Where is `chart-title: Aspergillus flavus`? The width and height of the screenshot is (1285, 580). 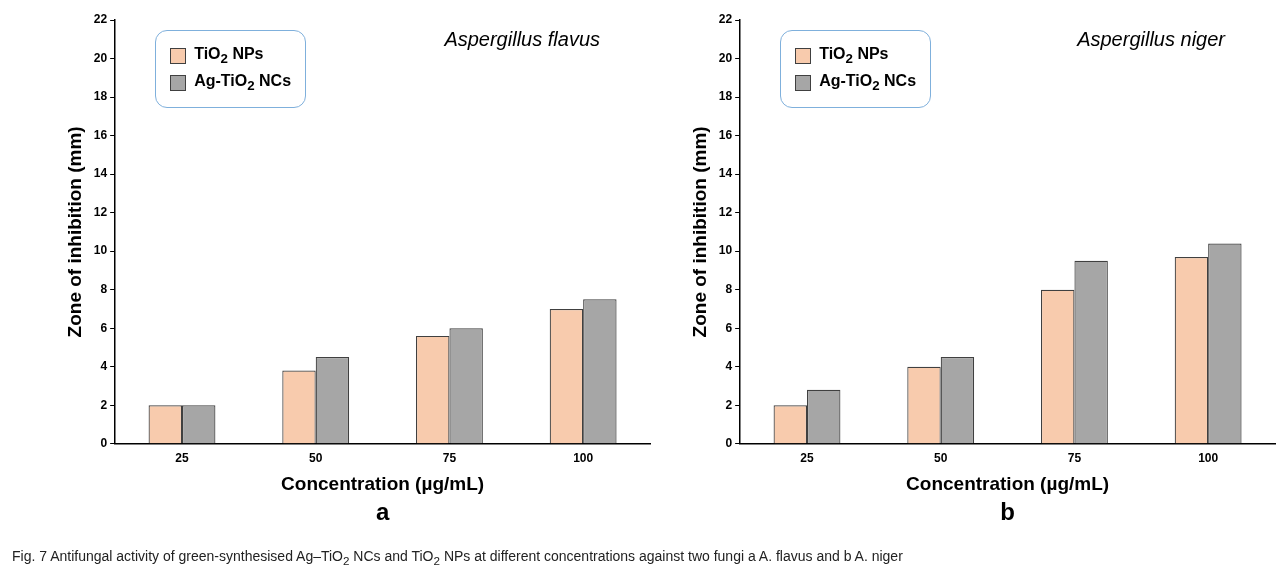
chart-title: Aspergillus flavus is located at coordinates (522, 39).